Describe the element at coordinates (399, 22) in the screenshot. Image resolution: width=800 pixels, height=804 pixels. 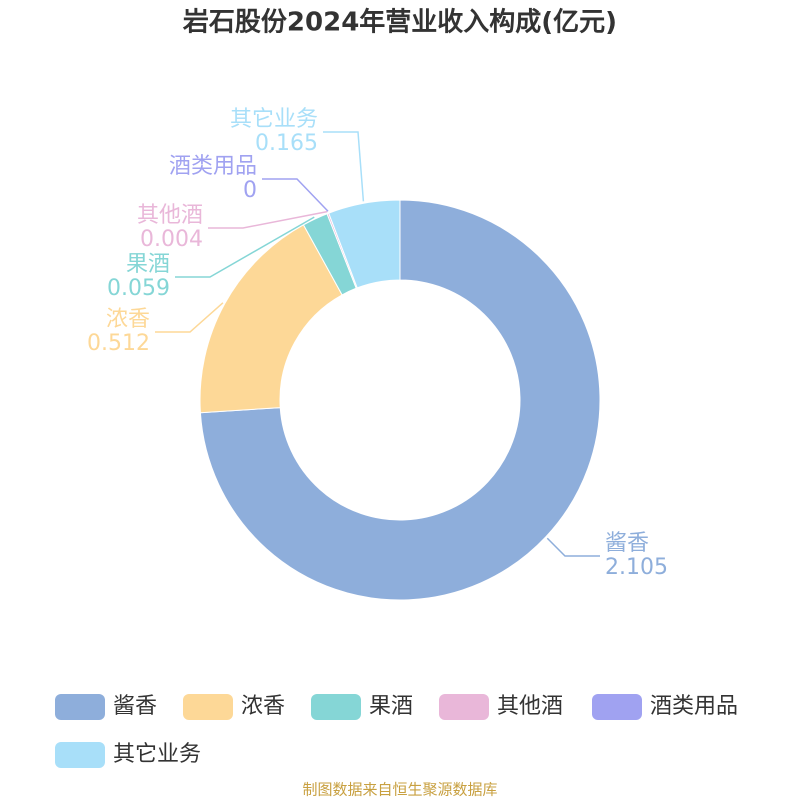
I see `chart-title: 岩石股份2024年营业收入构成(亿元)` at that location.